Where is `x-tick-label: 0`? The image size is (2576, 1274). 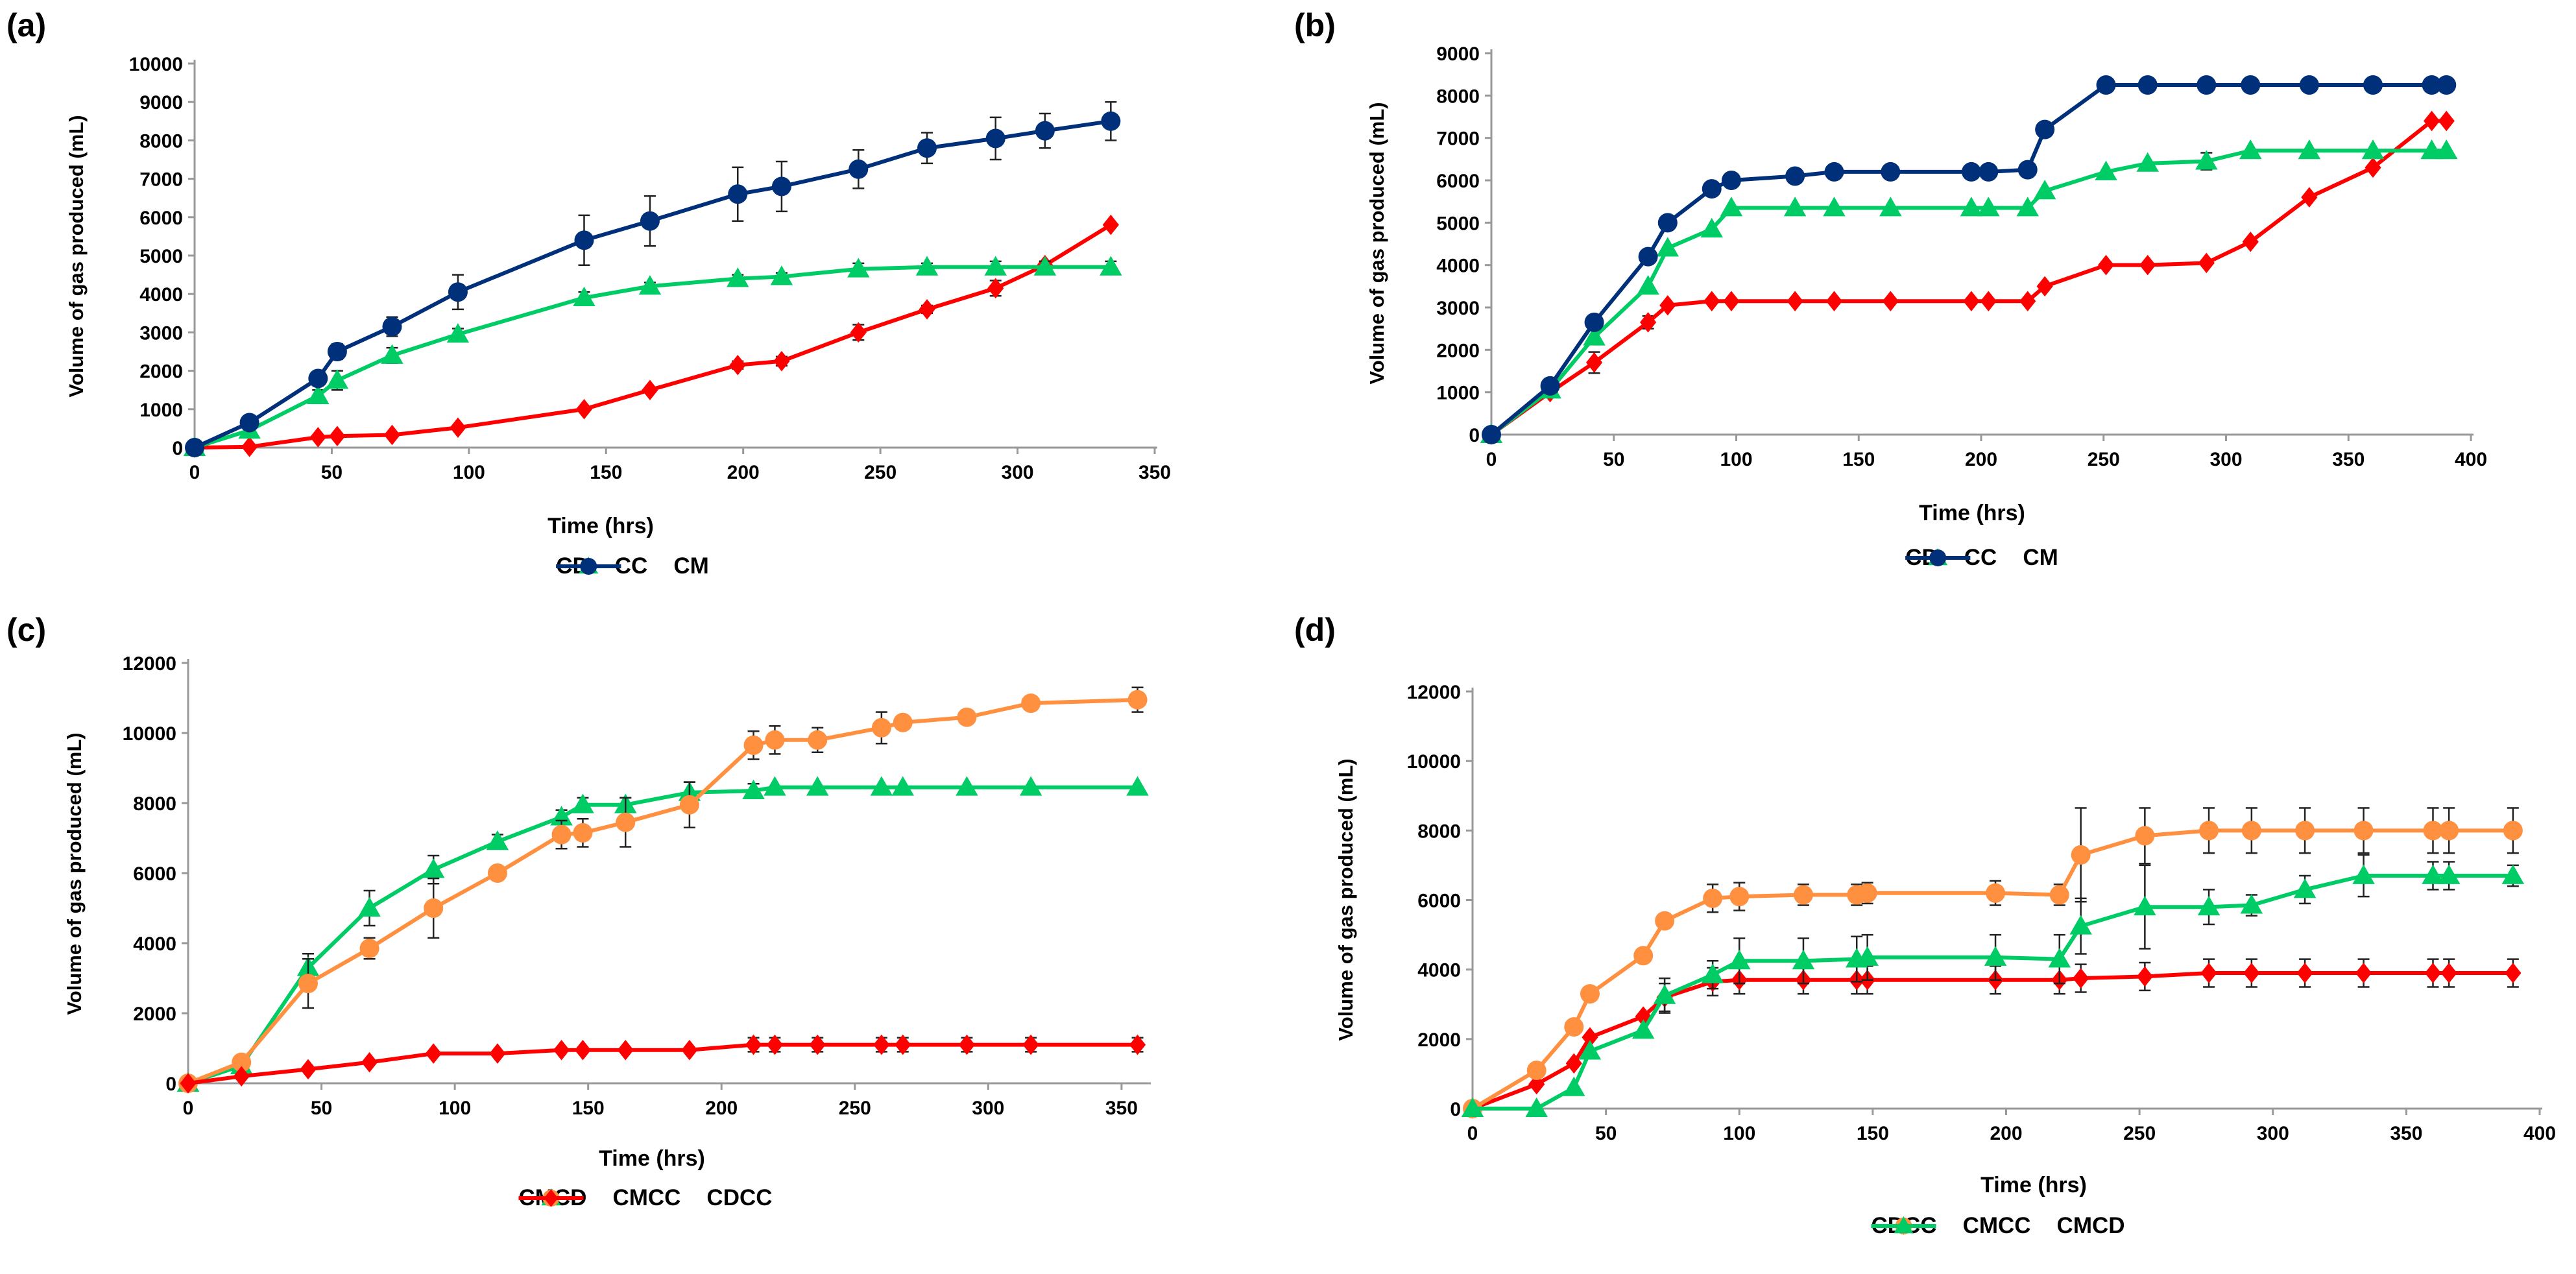
x-tick-label: 0 is located at coordinates (188, 1108).